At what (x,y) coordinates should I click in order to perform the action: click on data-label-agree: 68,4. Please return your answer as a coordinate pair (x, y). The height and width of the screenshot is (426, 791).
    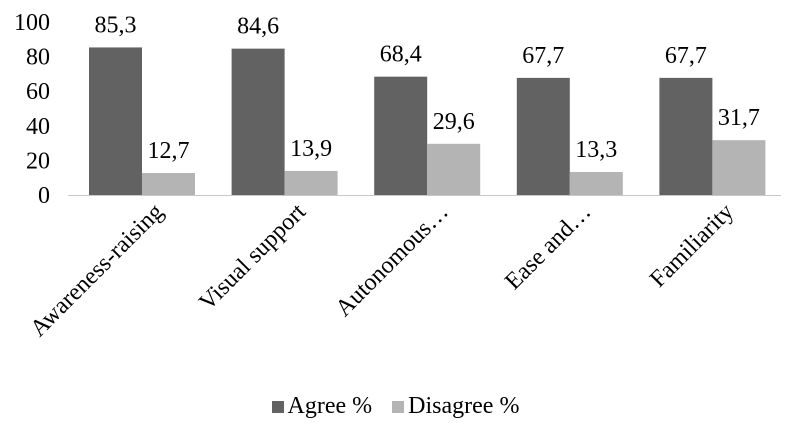
    Looking at the image, I should click on (401, 55).